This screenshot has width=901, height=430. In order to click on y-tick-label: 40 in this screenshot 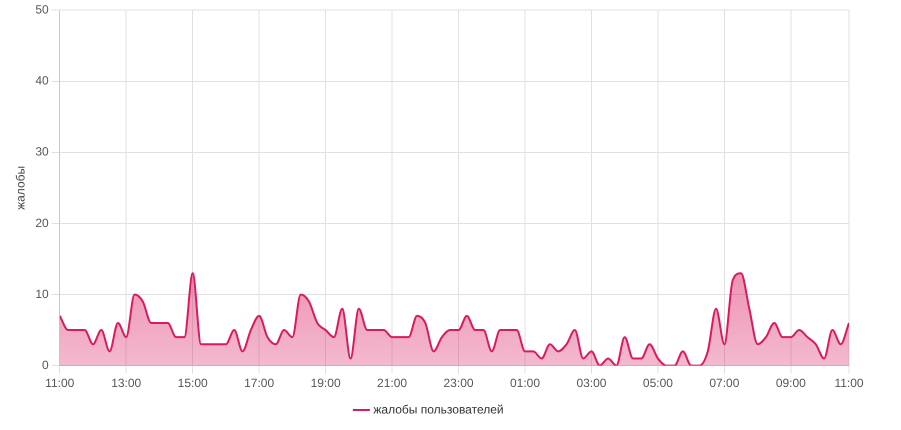, I will do `click(42, 81)`.